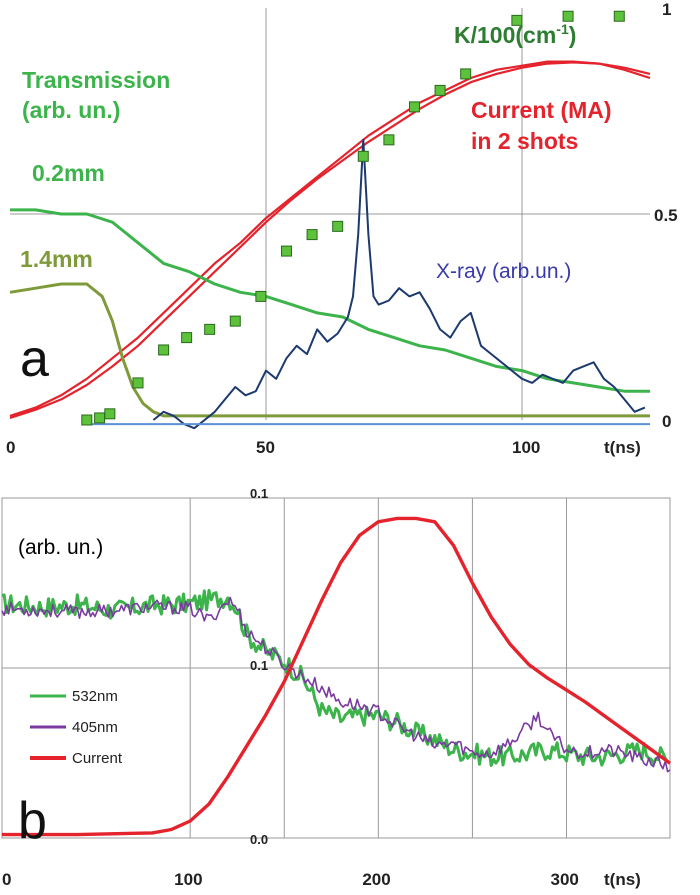  What do you see at coordinates (376, 879) in the screenshot?
I see `panel-b-x-tick-2: 200` at bounding box center [376, 879].